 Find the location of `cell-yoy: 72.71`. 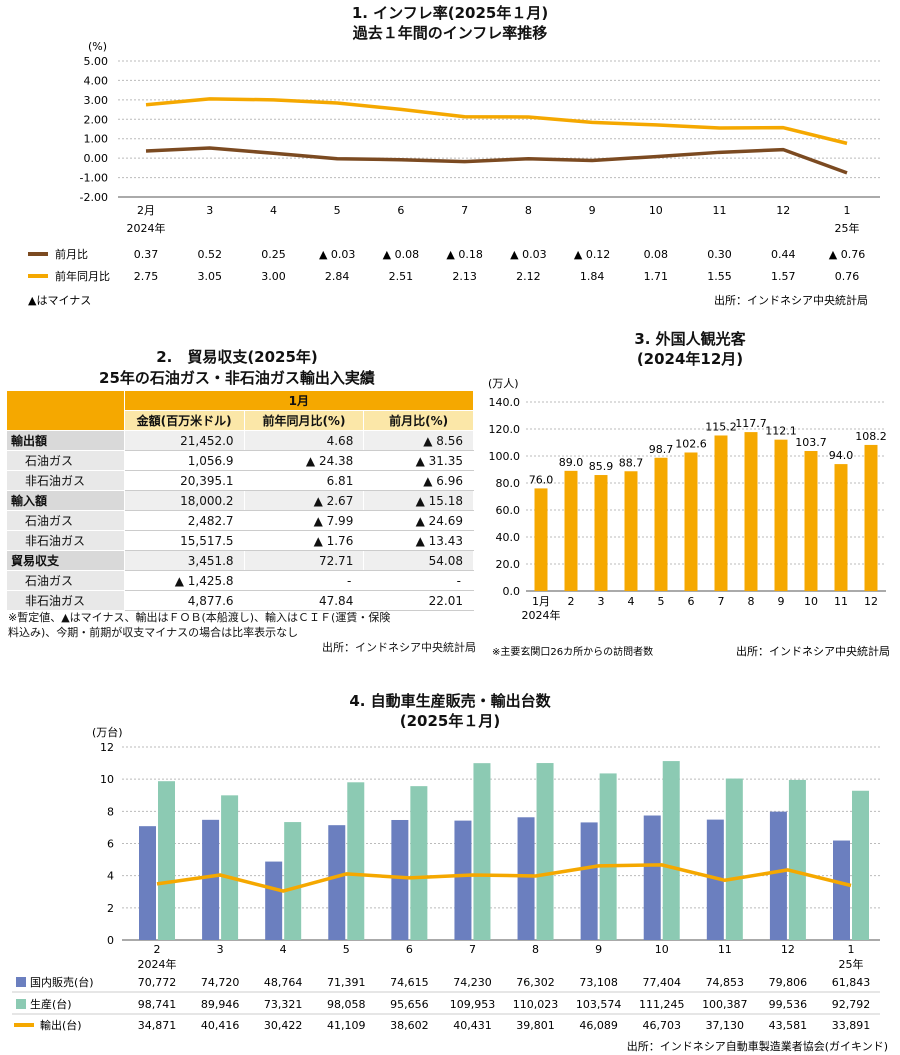

cell-yoy: 72.71 is located at coordinates (304, 560).